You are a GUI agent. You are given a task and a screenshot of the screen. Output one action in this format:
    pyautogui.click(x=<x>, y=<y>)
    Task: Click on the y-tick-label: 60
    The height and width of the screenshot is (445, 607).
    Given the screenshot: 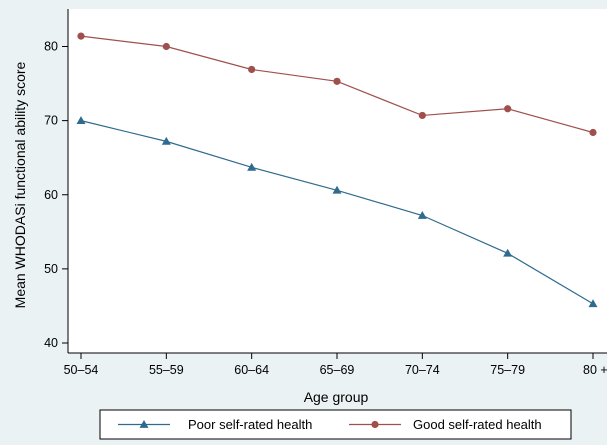 What is the action you would take?
    pyautogui.click(x=51, y=195)
    